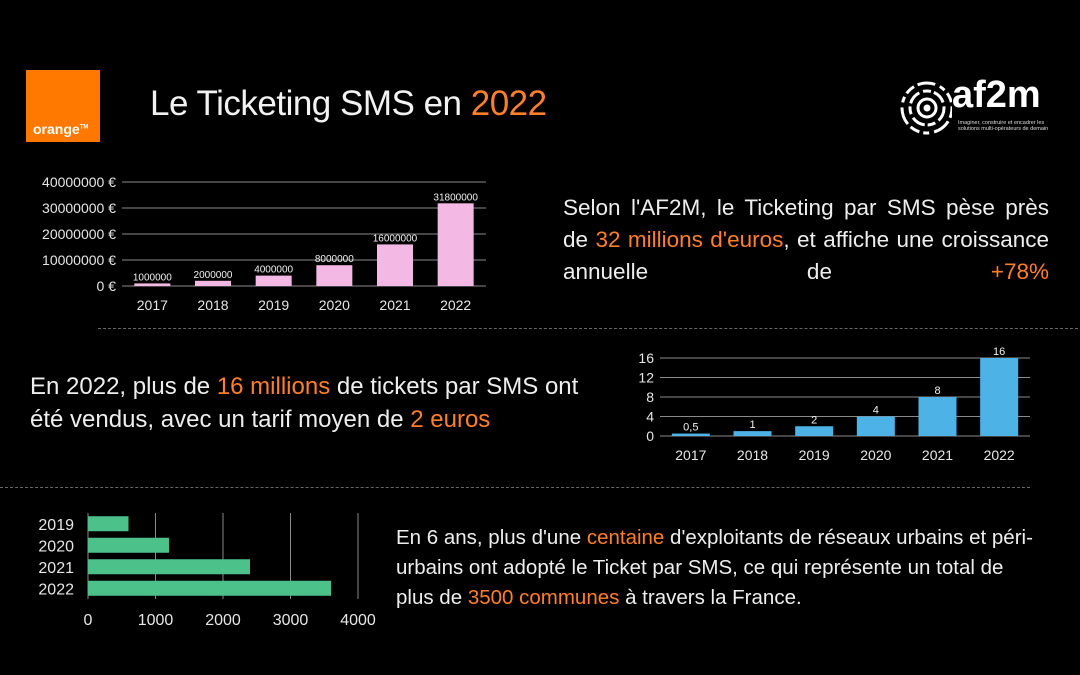  Describe the element at coordinates (814, 420) in the screenshot. I see `data-label-2019: 2` at that location.